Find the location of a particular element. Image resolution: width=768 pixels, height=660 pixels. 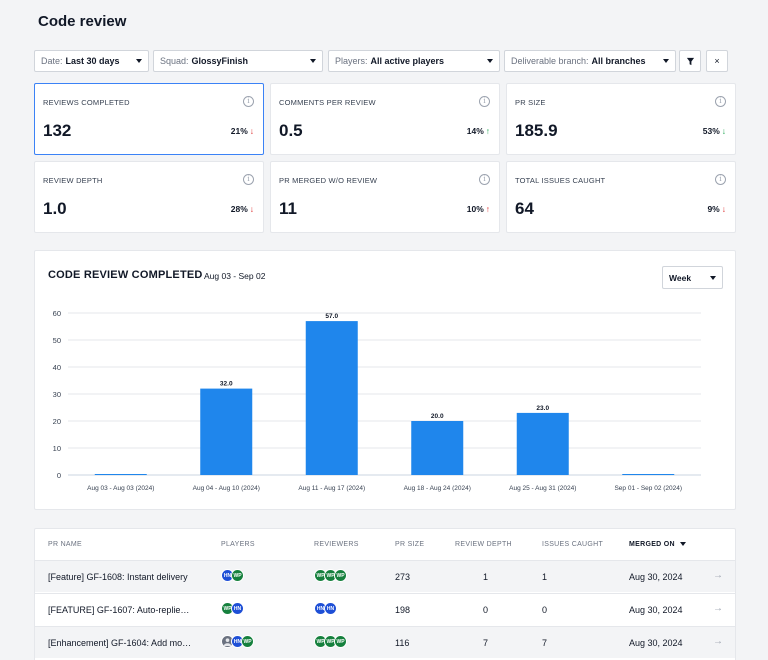

review-depth-cell: 1 is located at coordinates (486, 577).